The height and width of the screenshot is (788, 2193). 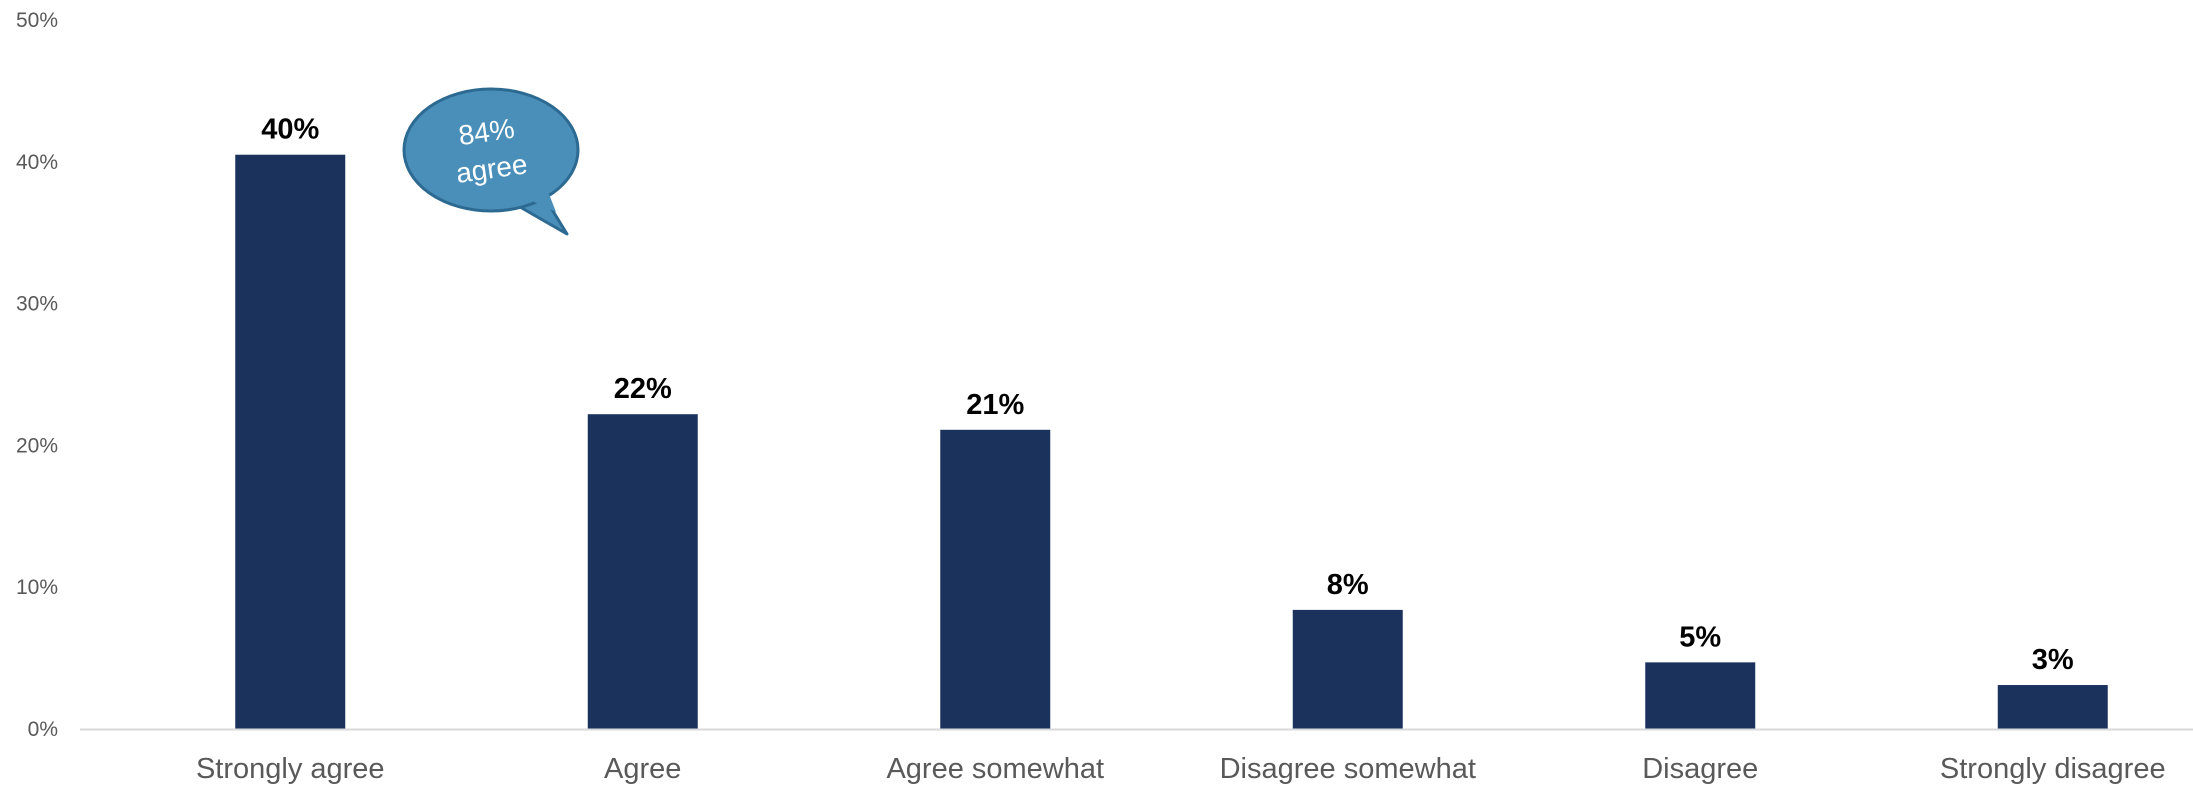 I want to click on x-tick-label: Strongly disagree, so click(x=2053, y=769).